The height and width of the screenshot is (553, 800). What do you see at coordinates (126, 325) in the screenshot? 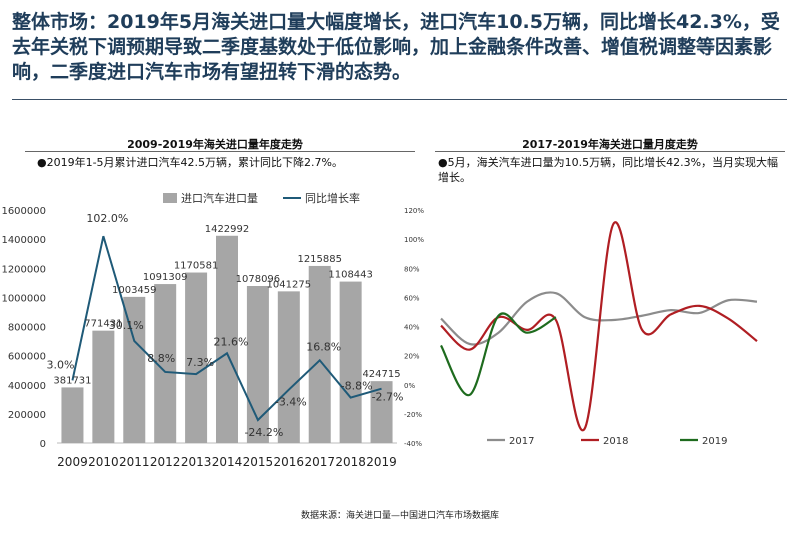
I see `line-data-label: 30.1%` at bounding box center [126, 325].